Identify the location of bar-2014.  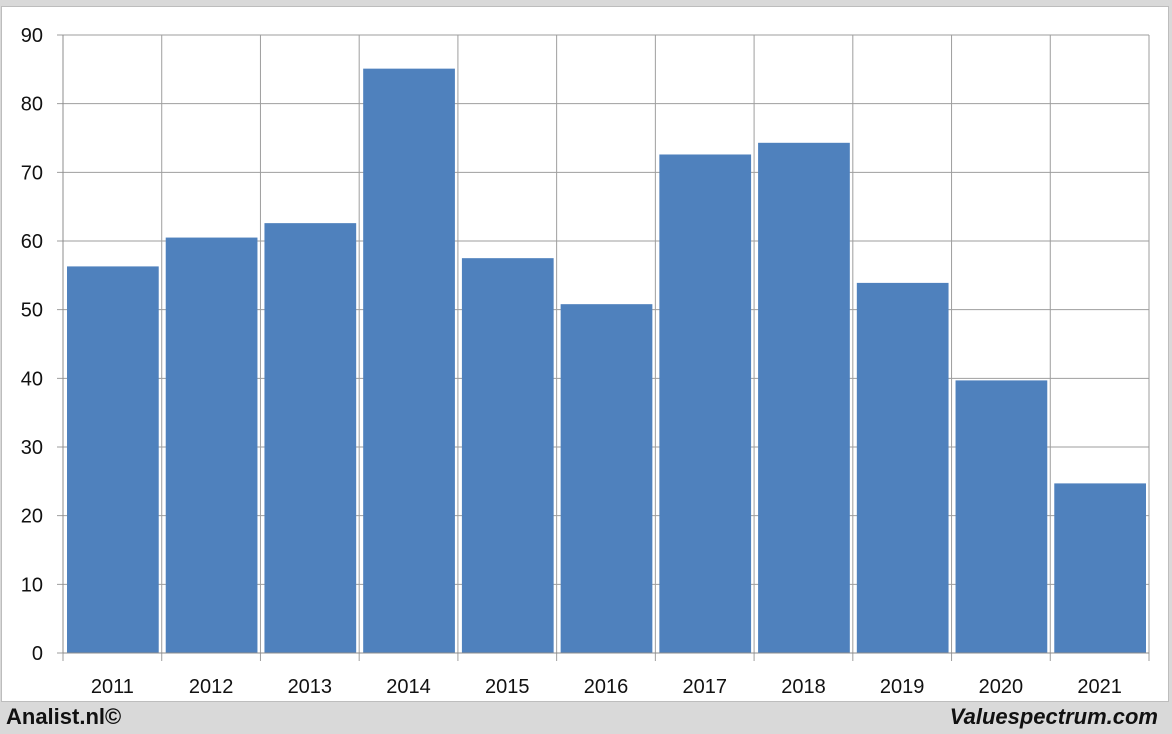
(409, 360).